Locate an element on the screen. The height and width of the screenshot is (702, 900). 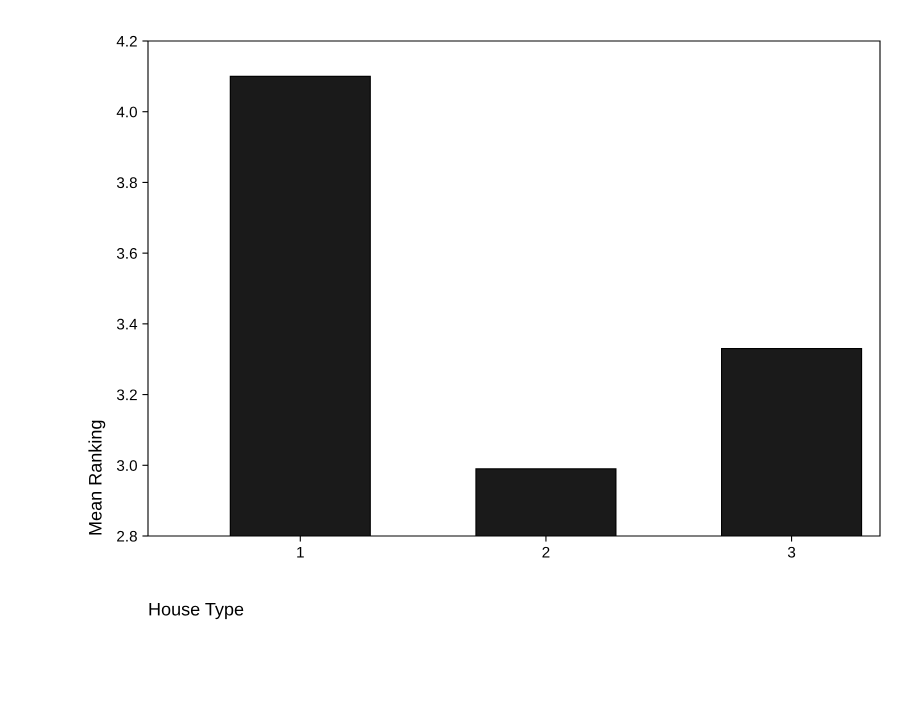
y-tick-label: 3.4 is located at coordinates (127, 324).